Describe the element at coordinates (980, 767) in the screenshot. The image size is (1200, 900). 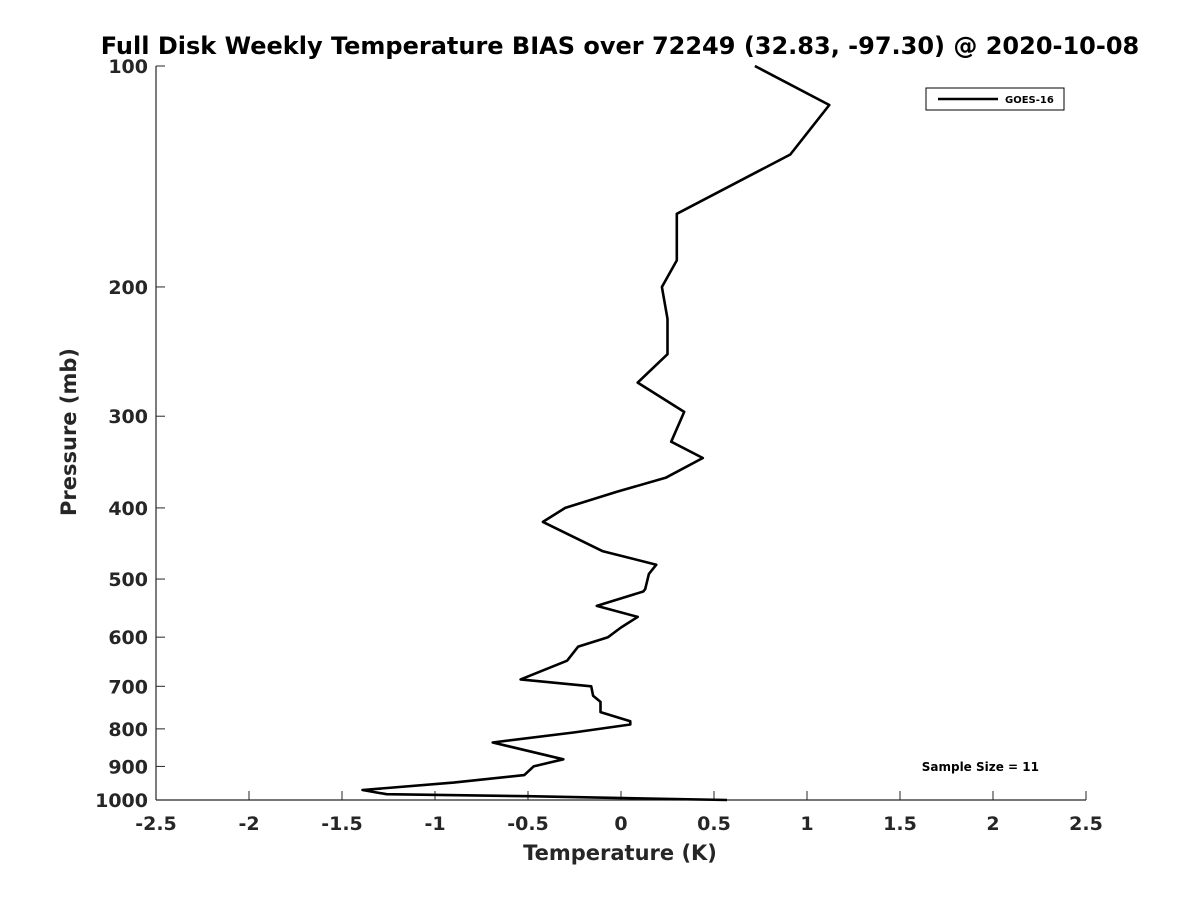
I see `sample-size-annotation: Sample Size = 11` at that location.